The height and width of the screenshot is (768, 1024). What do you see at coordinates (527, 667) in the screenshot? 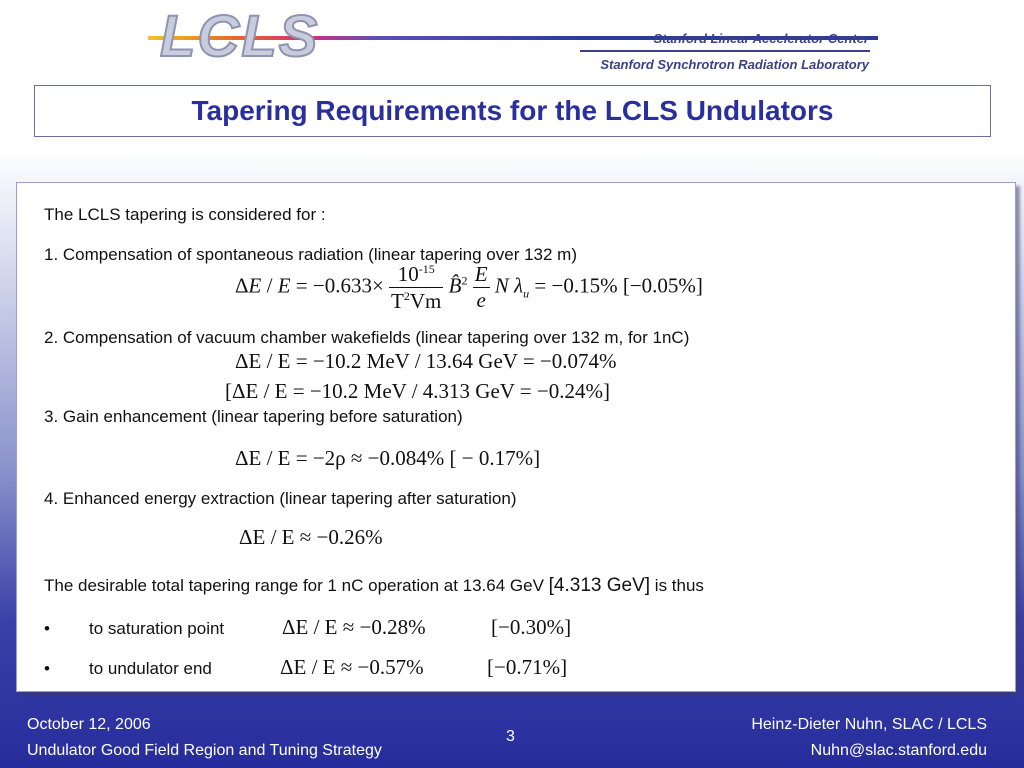
I see `bullet-2-bracket: [−0.71%]` at bounding box center [527, 667].